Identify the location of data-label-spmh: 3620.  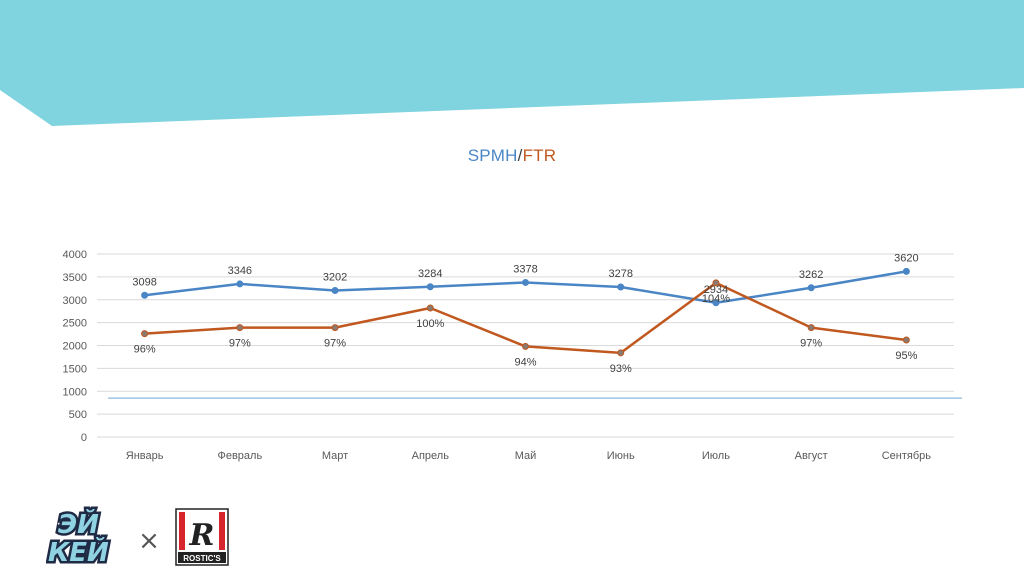
(906, 258).